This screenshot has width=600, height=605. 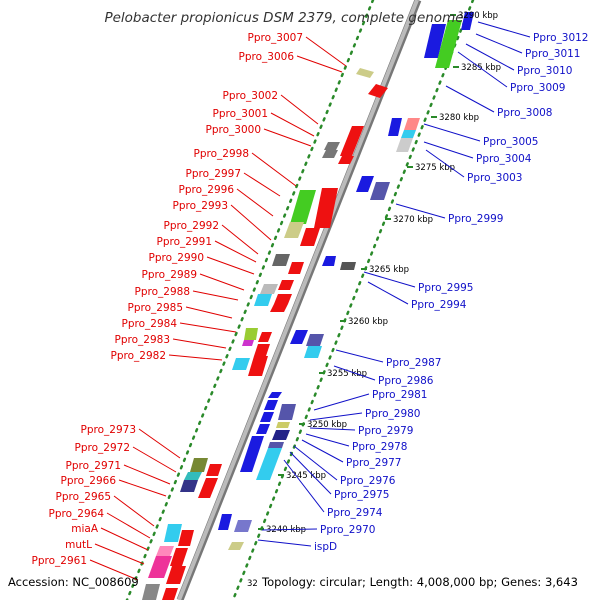 I want to click on kbp-tick-label: 3280 kbp, so click(x=459, y=118).